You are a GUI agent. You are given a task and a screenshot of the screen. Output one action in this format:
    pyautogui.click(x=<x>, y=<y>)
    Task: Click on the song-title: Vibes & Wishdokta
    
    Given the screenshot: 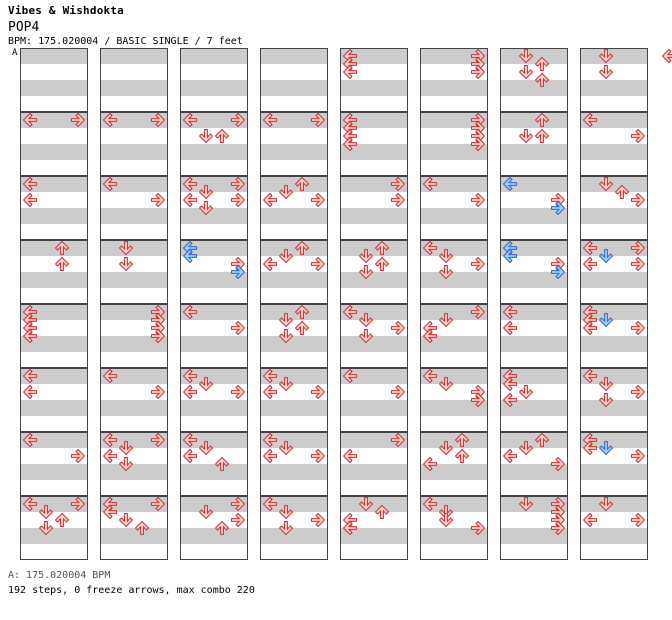 What is the action you would take?
    pyautogui.click(x=66, y=10)
    